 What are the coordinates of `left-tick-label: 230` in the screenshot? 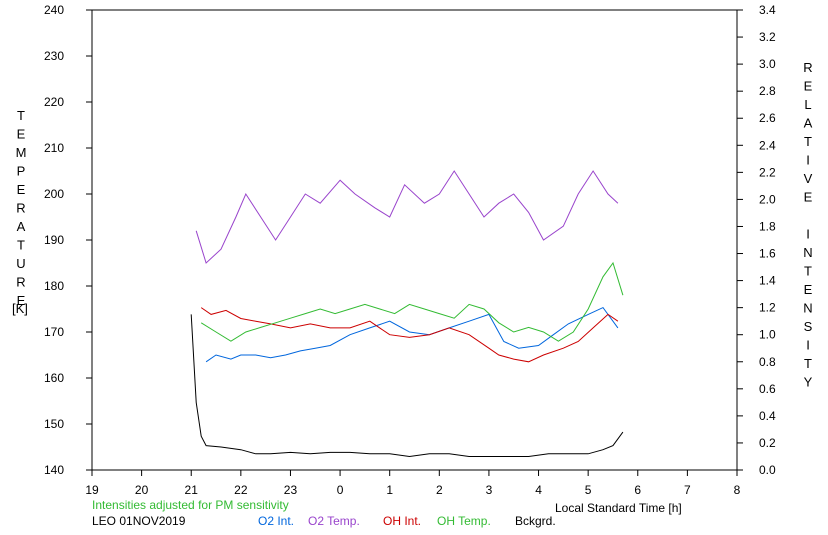 It's located at (54, 56).